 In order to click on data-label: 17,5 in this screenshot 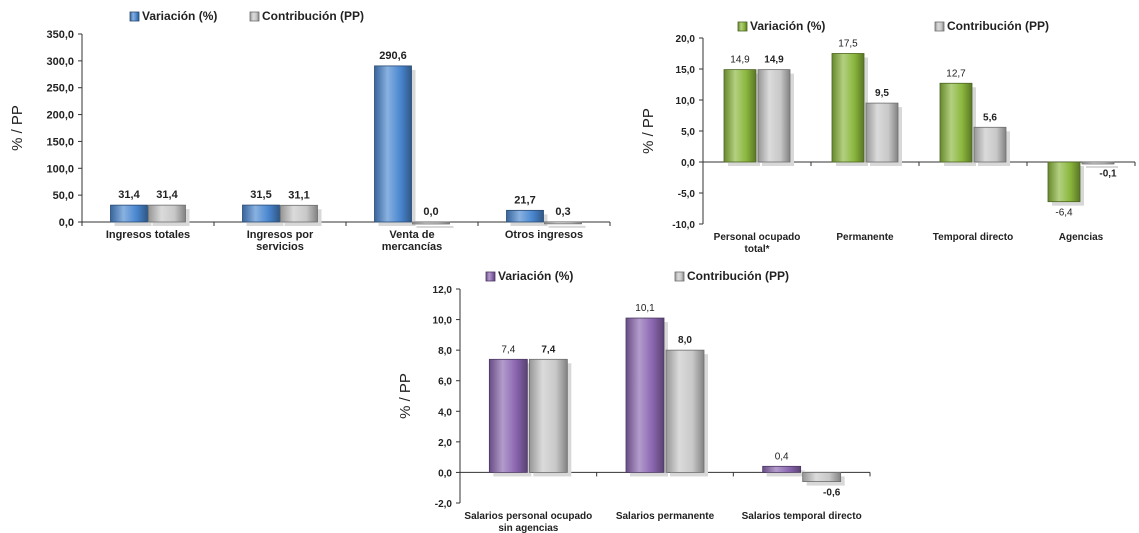, I will do `click(848, 44)`.